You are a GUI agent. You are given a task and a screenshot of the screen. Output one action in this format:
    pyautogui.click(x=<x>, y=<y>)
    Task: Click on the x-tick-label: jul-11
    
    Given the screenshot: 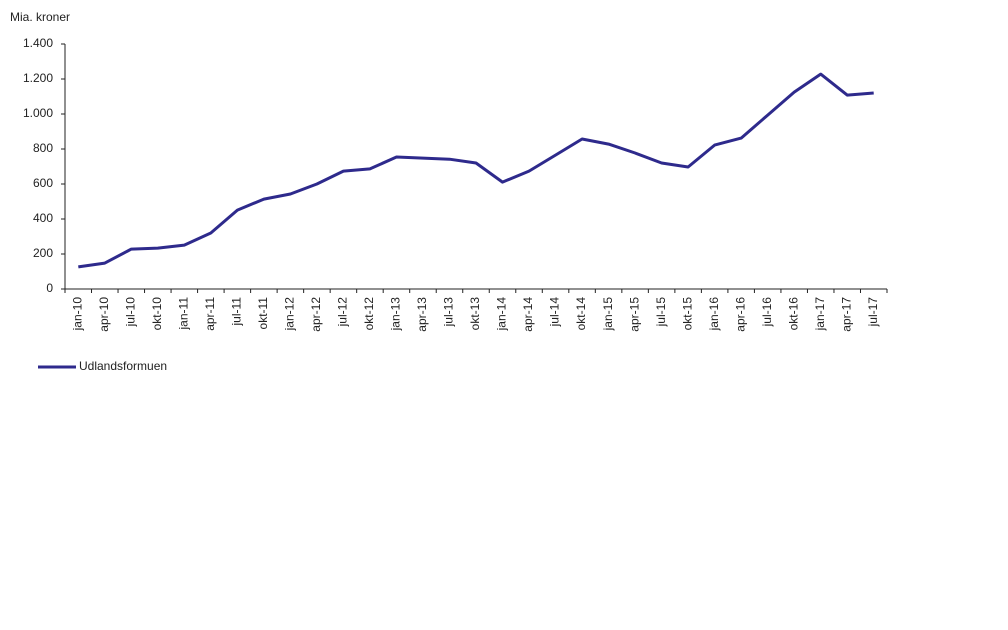 What is the action you would take?
    pyautogui.click(x=237, y=312)
    